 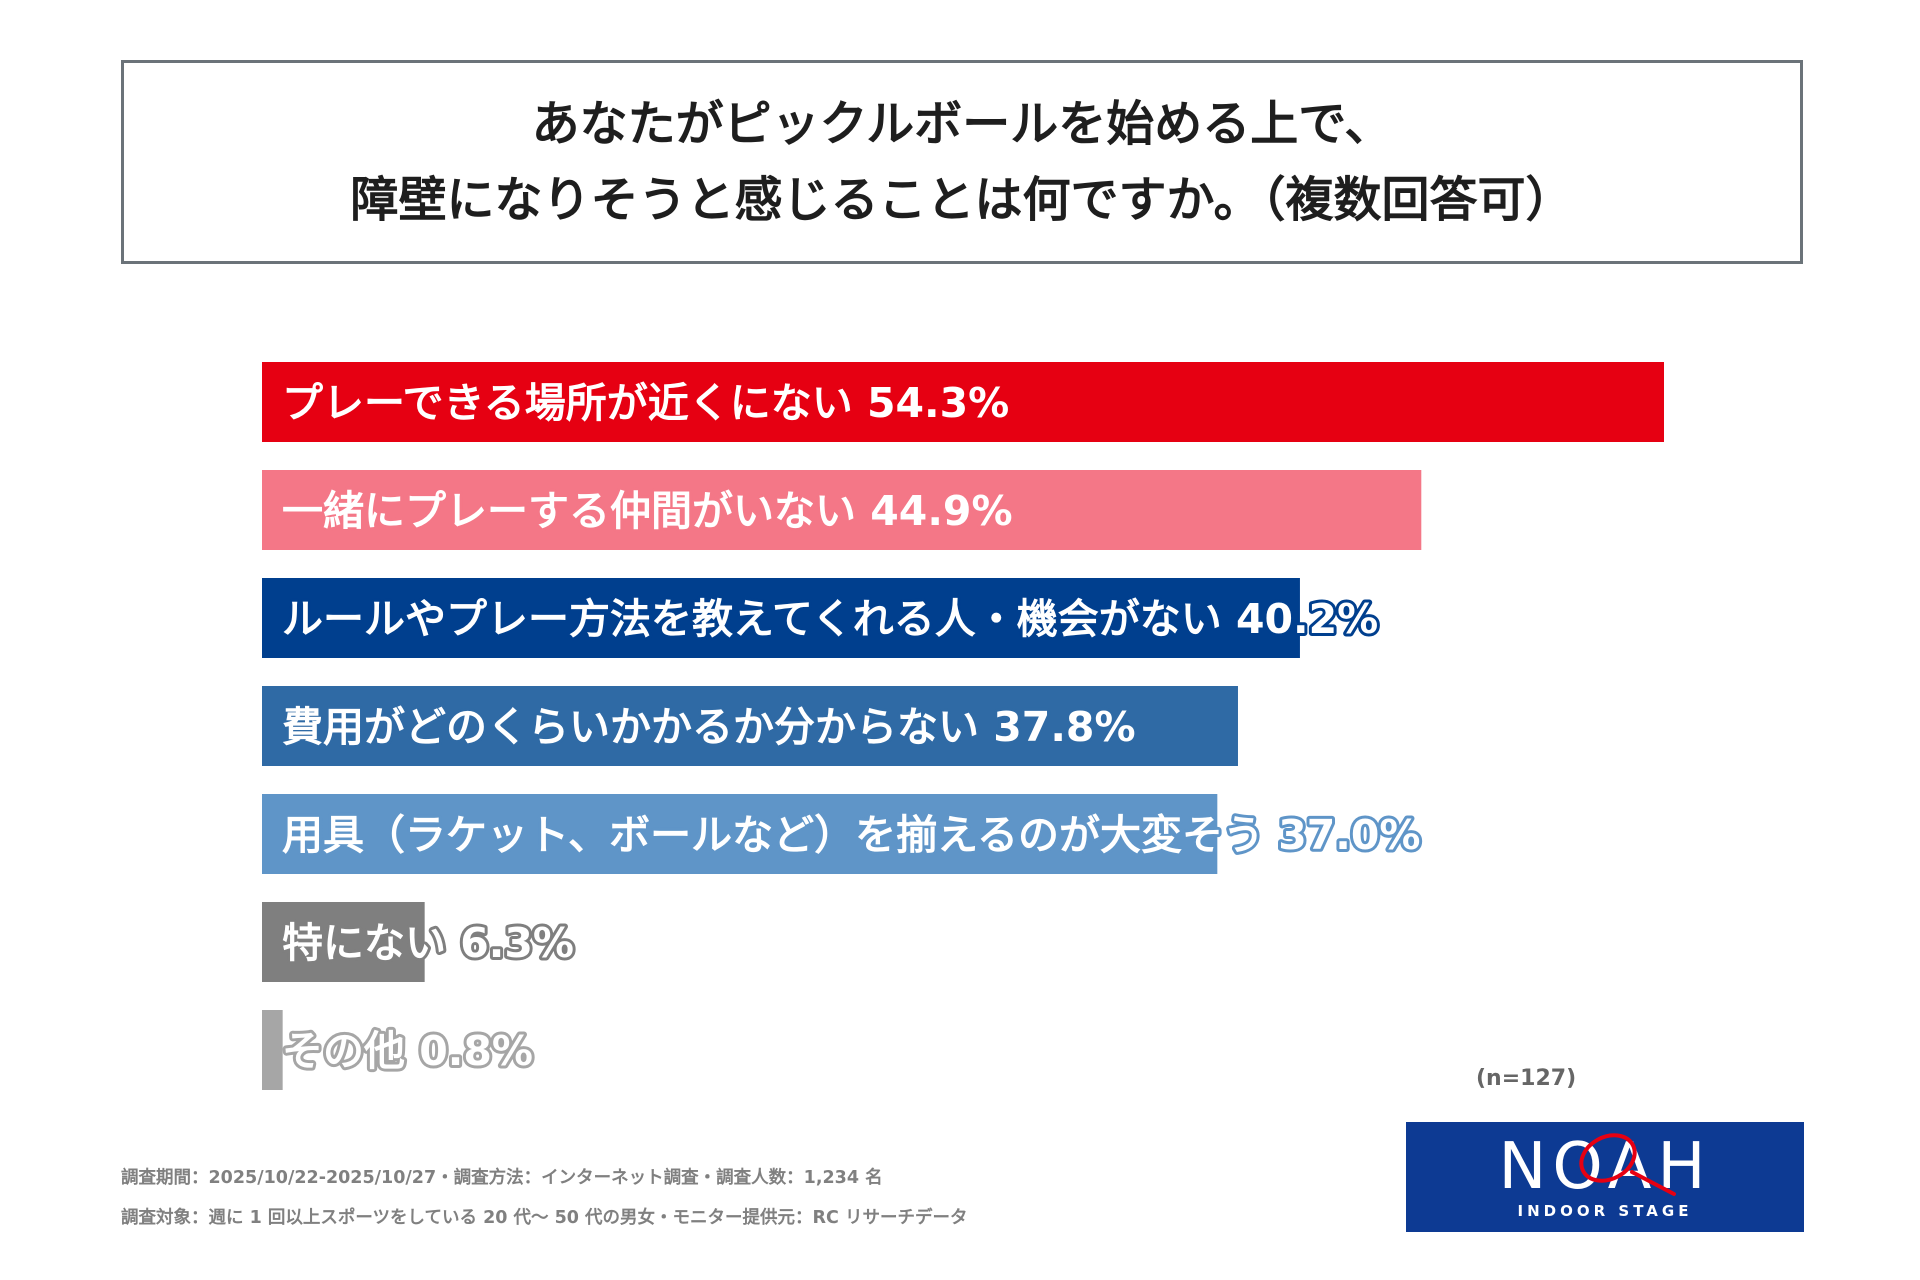 What do you see at coordinates (1064, 727) in the screenshot?
I see `value-label-4: 37.8%` at bounding box center [1064, 727].